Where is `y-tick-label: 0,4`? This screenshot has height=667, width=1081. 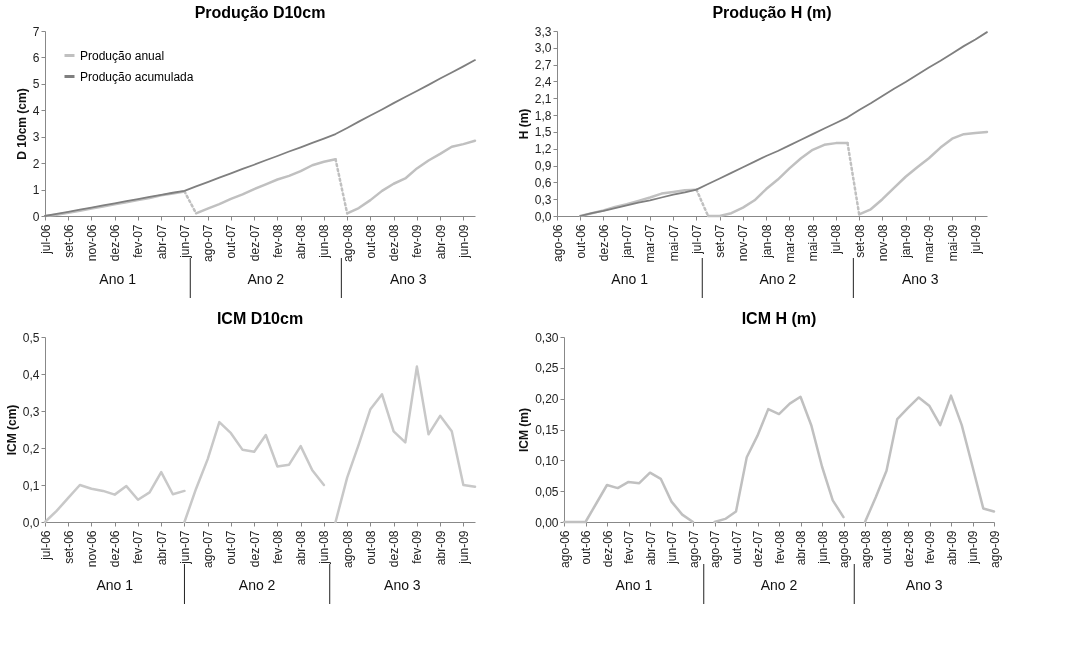 y-tick-label: 0,4 is located at coordinates (31, 374).